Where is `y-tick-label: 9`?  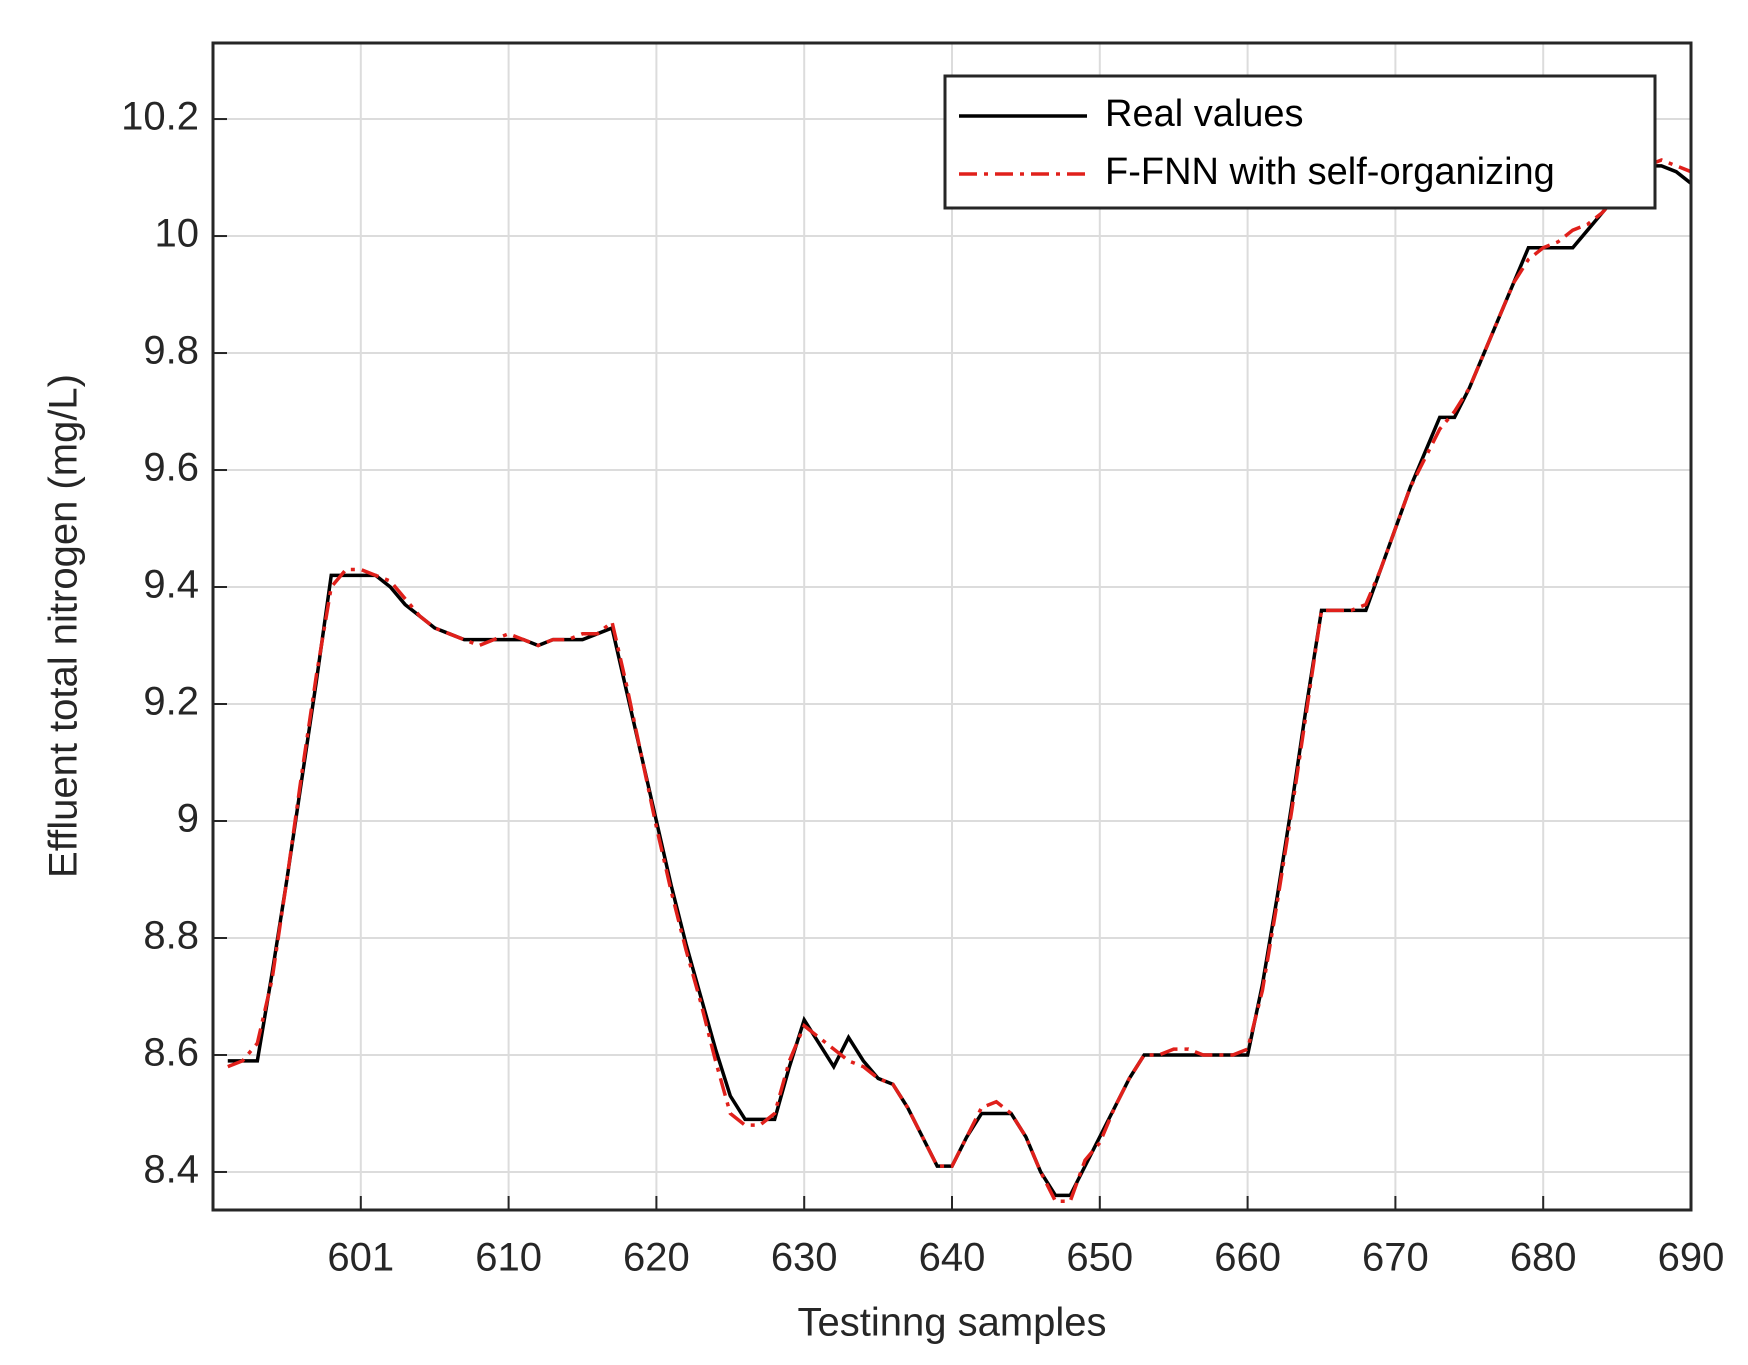
y-tick-label: 9 is located at coordinates (188, 819).